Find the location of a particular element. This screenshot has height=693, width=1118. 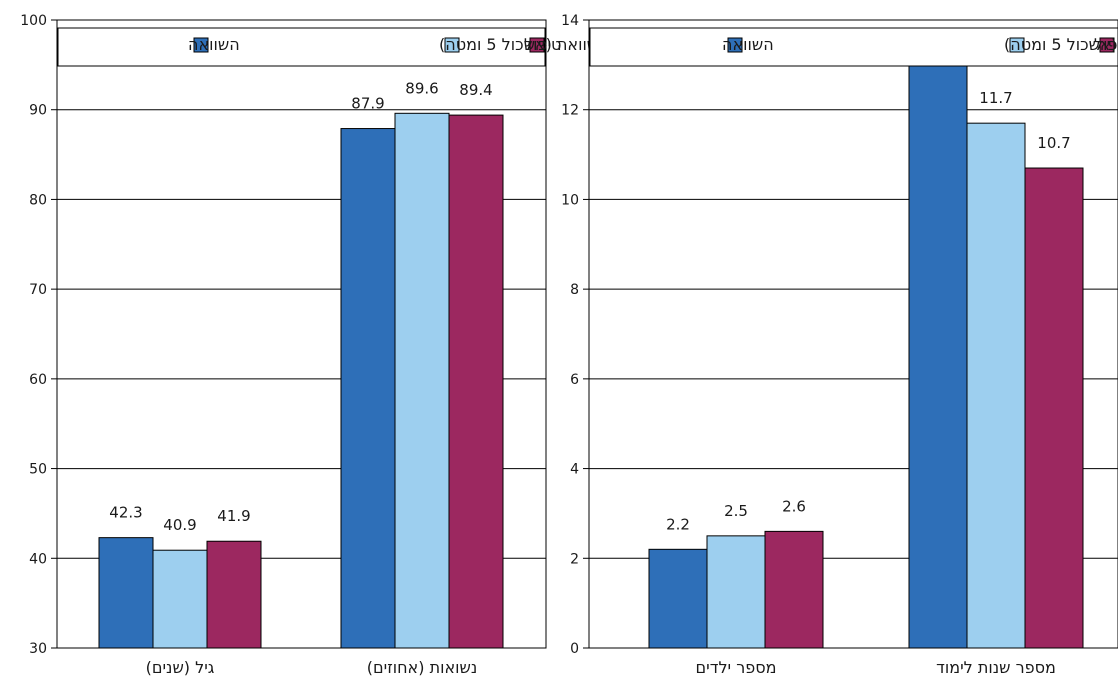

x-category-label: מספר שנות לימוד is located at coordinates (996, 667).